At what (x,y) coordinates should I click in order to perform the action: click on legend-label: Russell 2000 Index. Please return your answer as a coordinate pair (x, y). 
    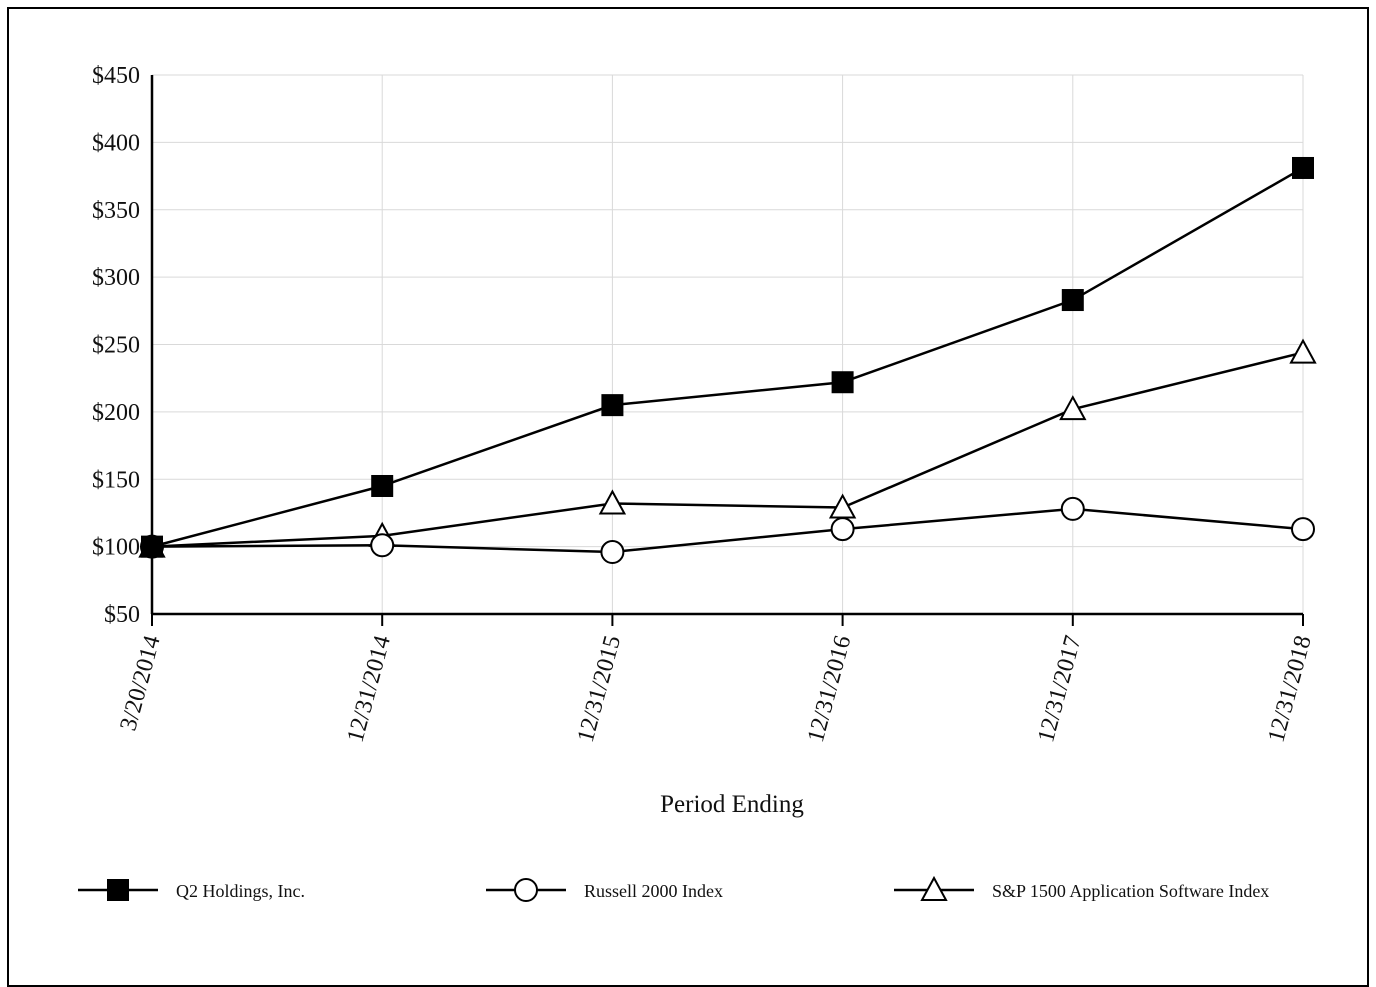
    Looking at the image, I should click on (653, 891).